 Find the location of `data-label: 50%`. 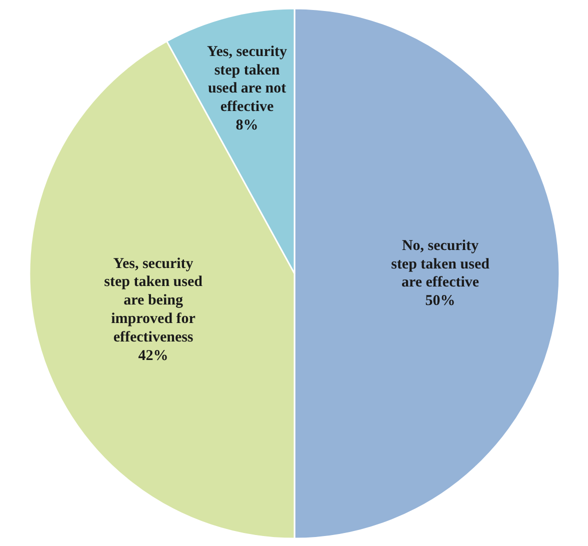

data-label: 50% is located at coordinates (440, 301).